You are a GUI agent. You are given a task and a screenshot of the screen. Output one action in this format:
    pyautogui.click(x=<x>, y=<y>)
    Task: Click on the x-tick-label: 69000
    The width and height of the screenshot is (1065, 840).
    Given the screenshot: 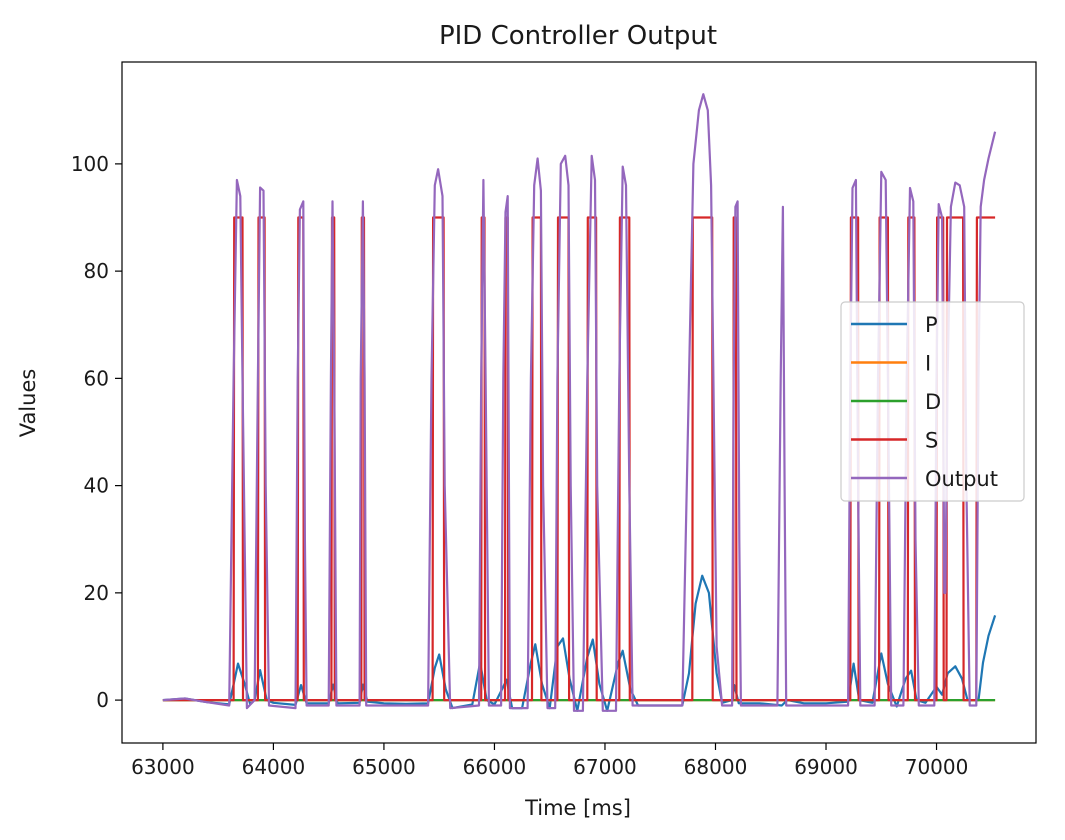 What is the action you would take?
    pyautogui.click(x=826, y=767)
    